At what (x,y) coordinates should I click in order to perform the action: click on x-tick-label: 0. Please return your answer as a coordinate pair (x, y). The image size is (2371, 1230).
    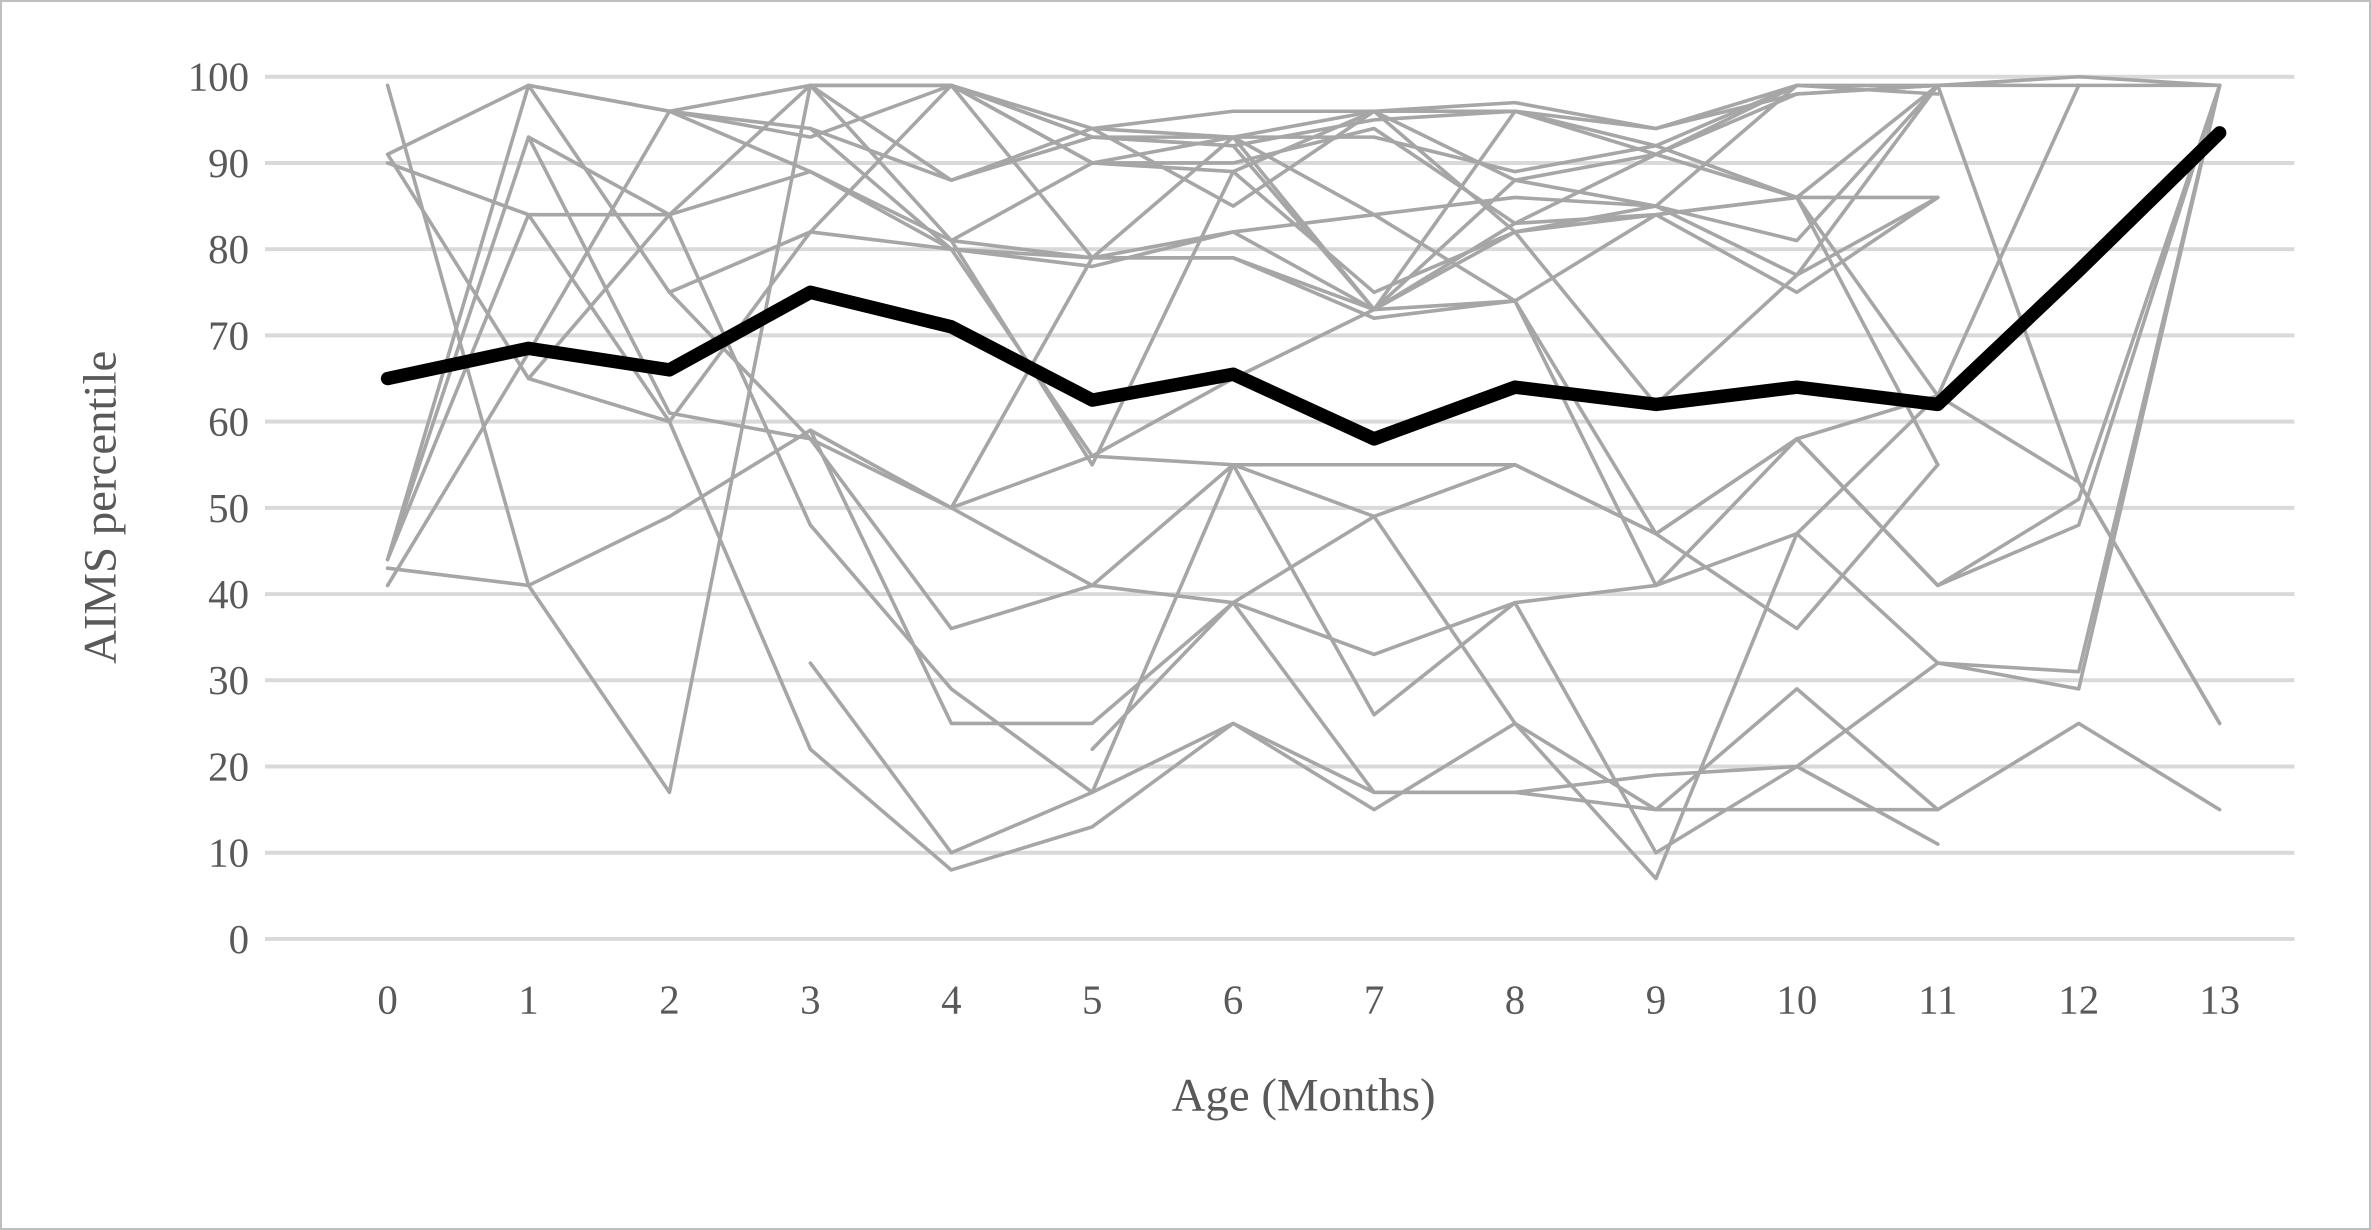
    Looking at the image, I should click on (387, 1000).